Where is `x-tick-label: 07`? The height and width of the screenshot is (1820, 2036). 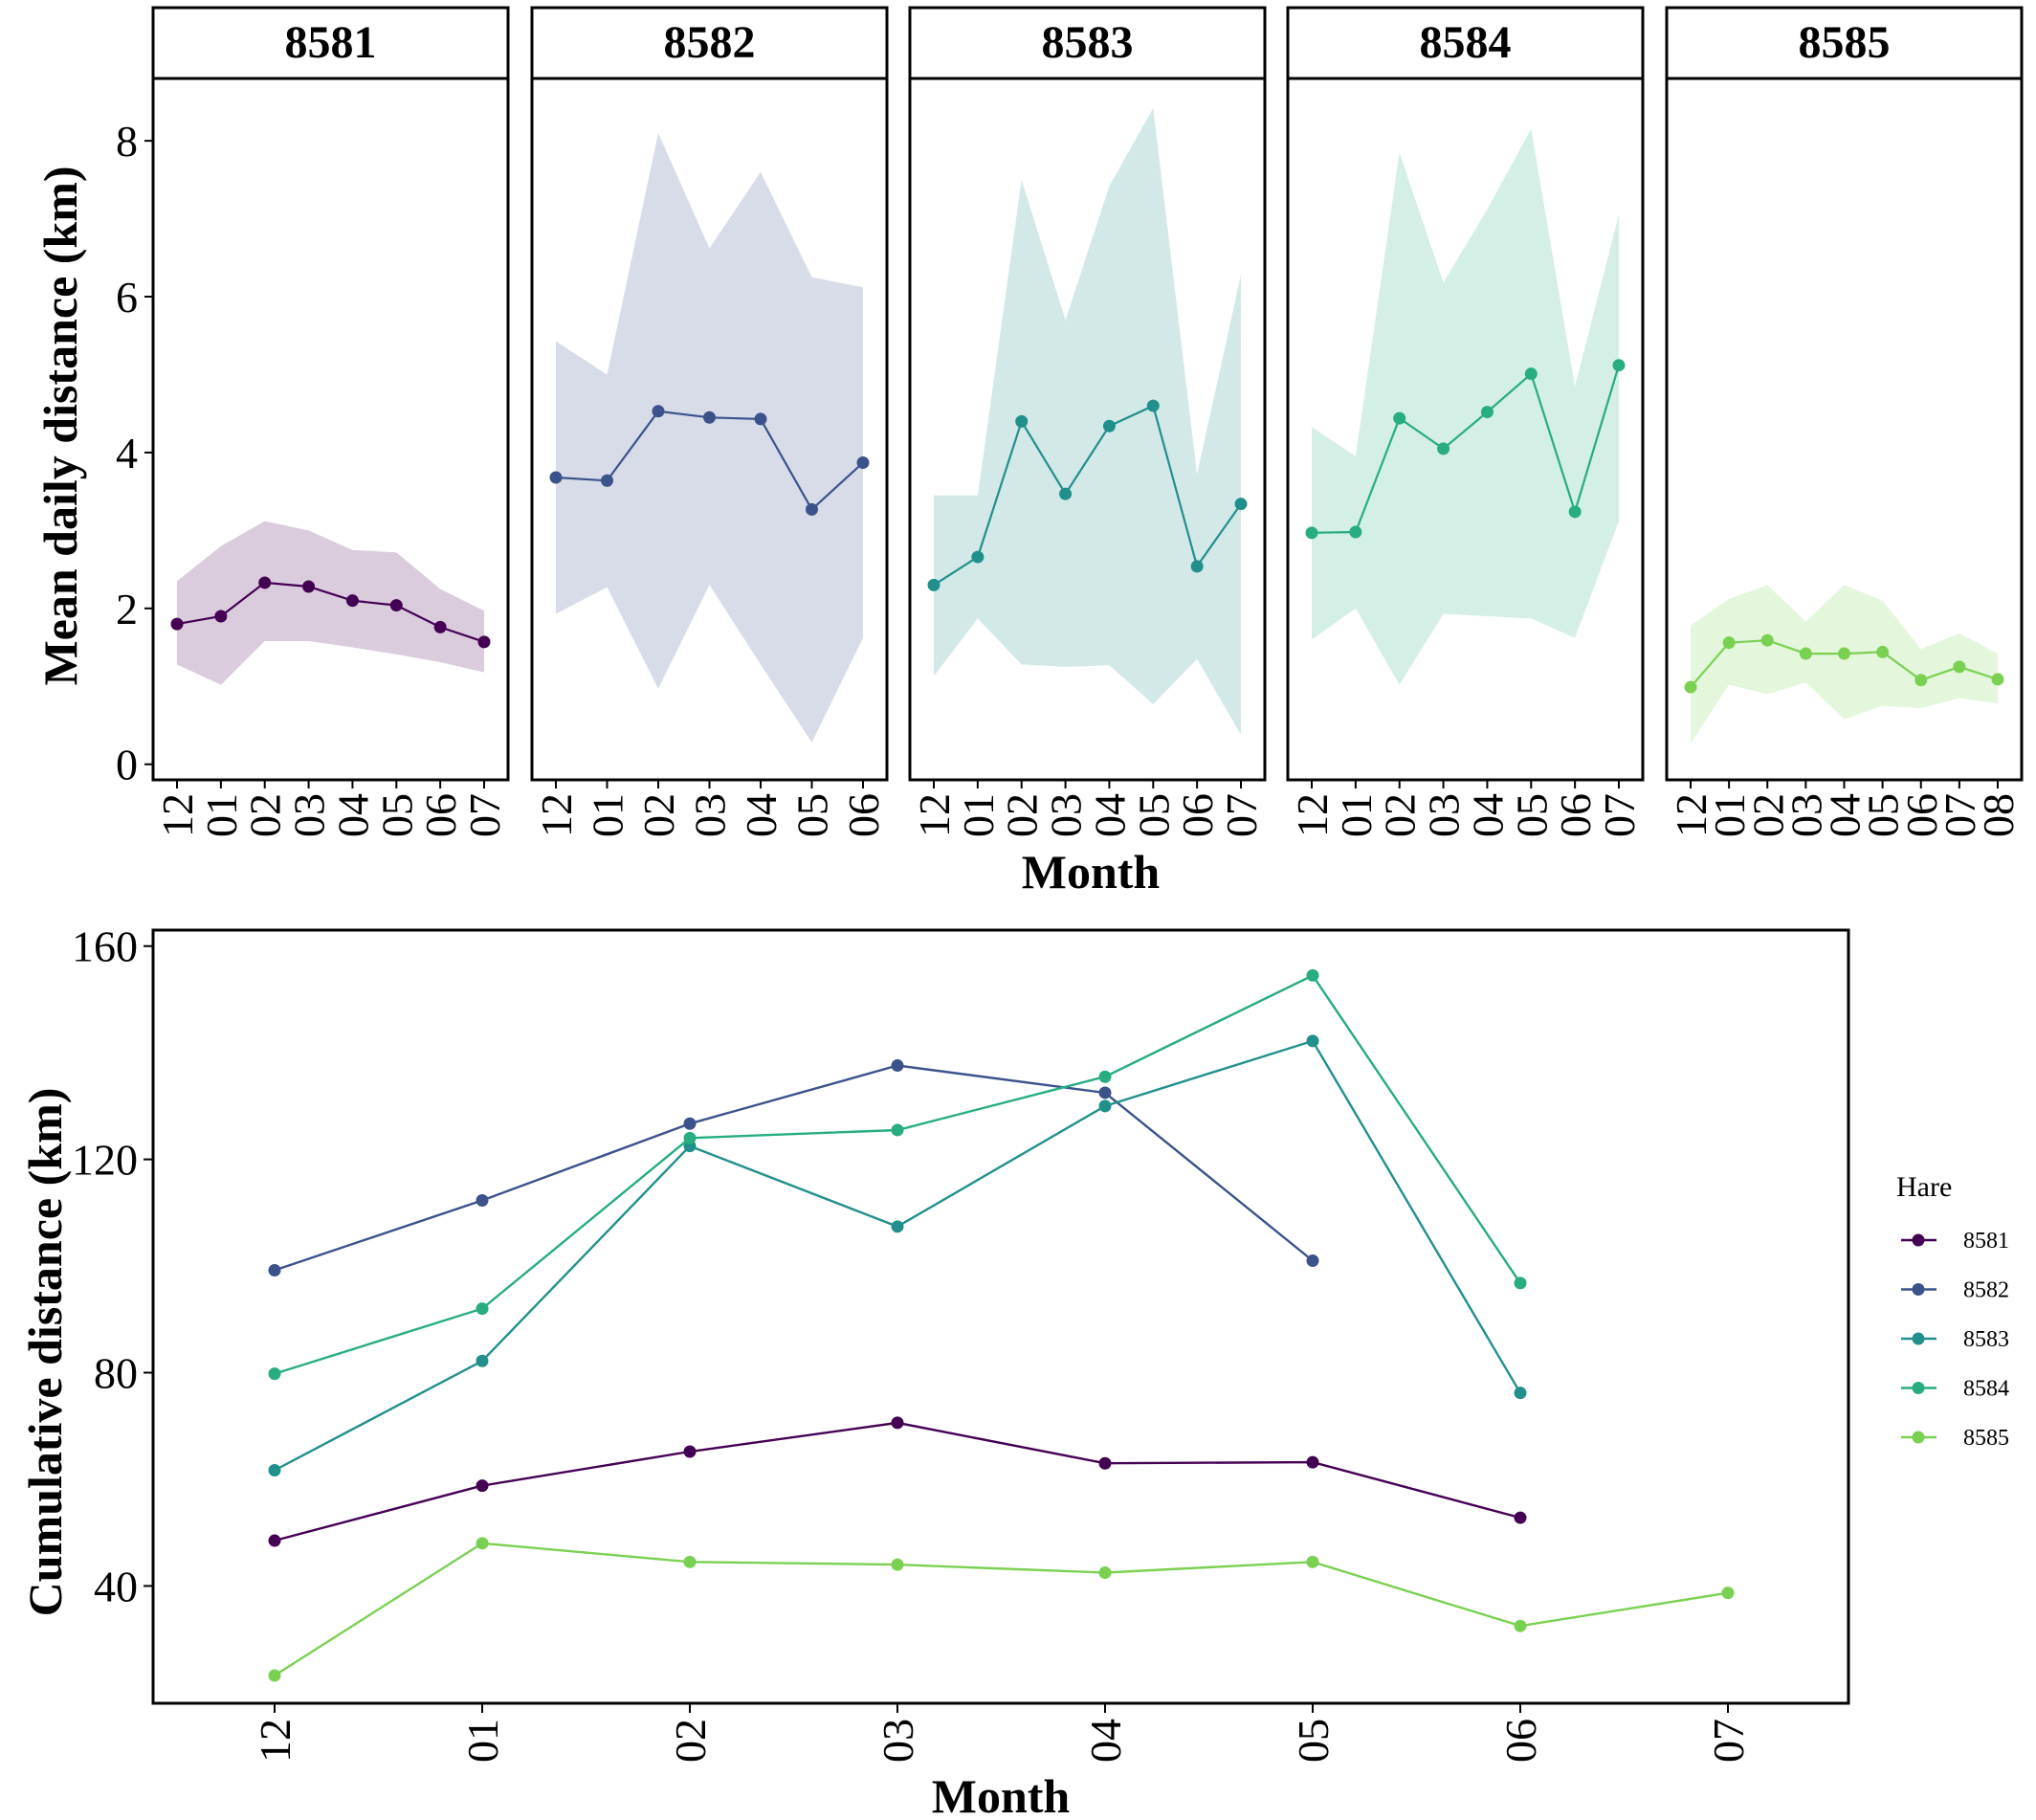 x-tick-label: 07 is located at coordinates (1728, 1741).